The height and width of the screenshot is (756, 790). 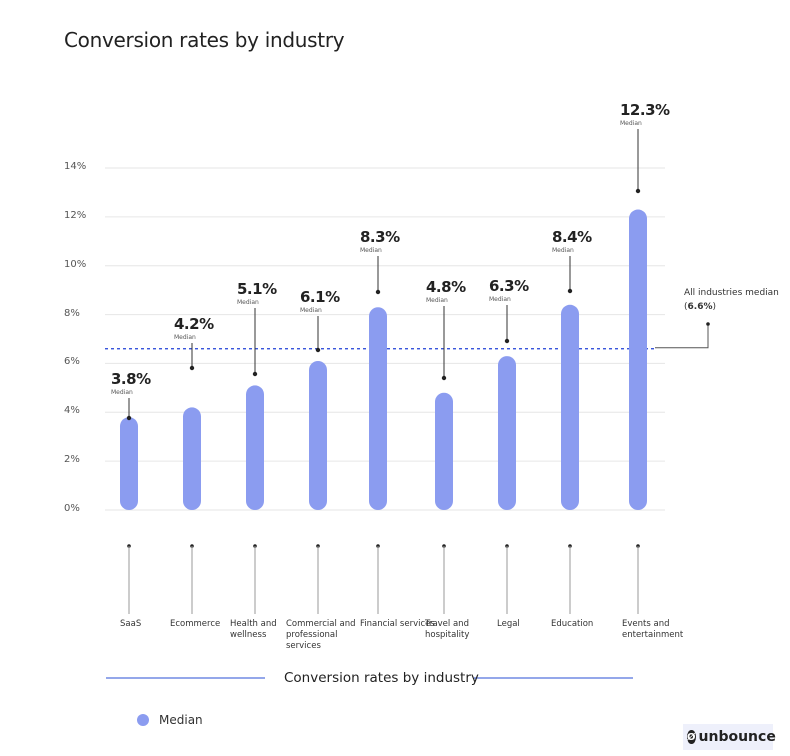 I want to click on reference-dot, so click(x=708, y=324).